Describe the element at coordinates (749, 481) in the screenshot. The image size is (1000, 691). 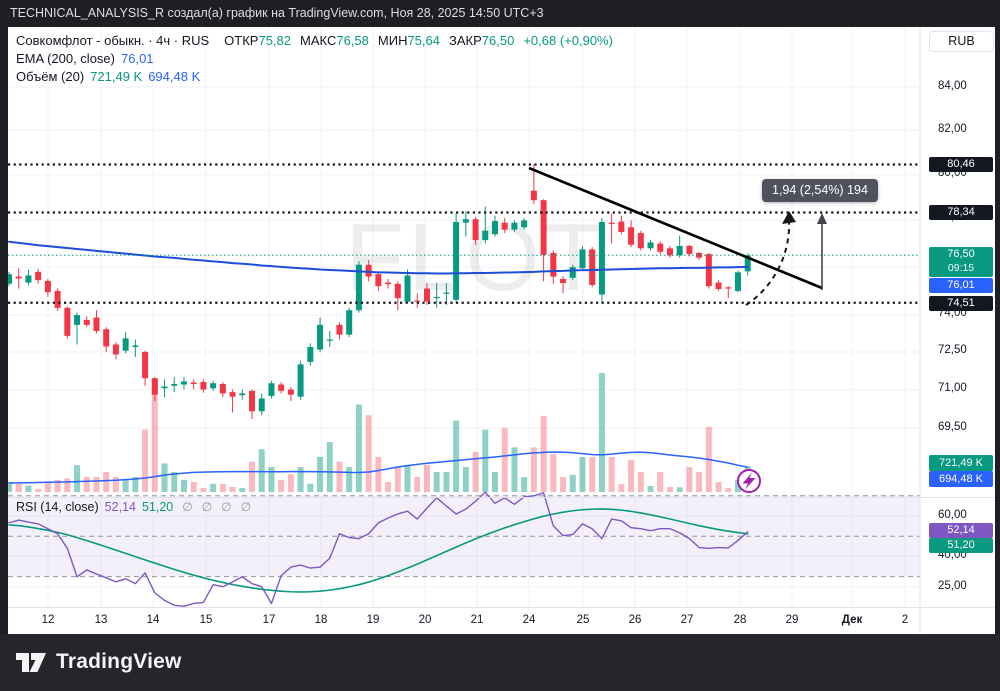
I see `flash-reaction-icon` at that location.